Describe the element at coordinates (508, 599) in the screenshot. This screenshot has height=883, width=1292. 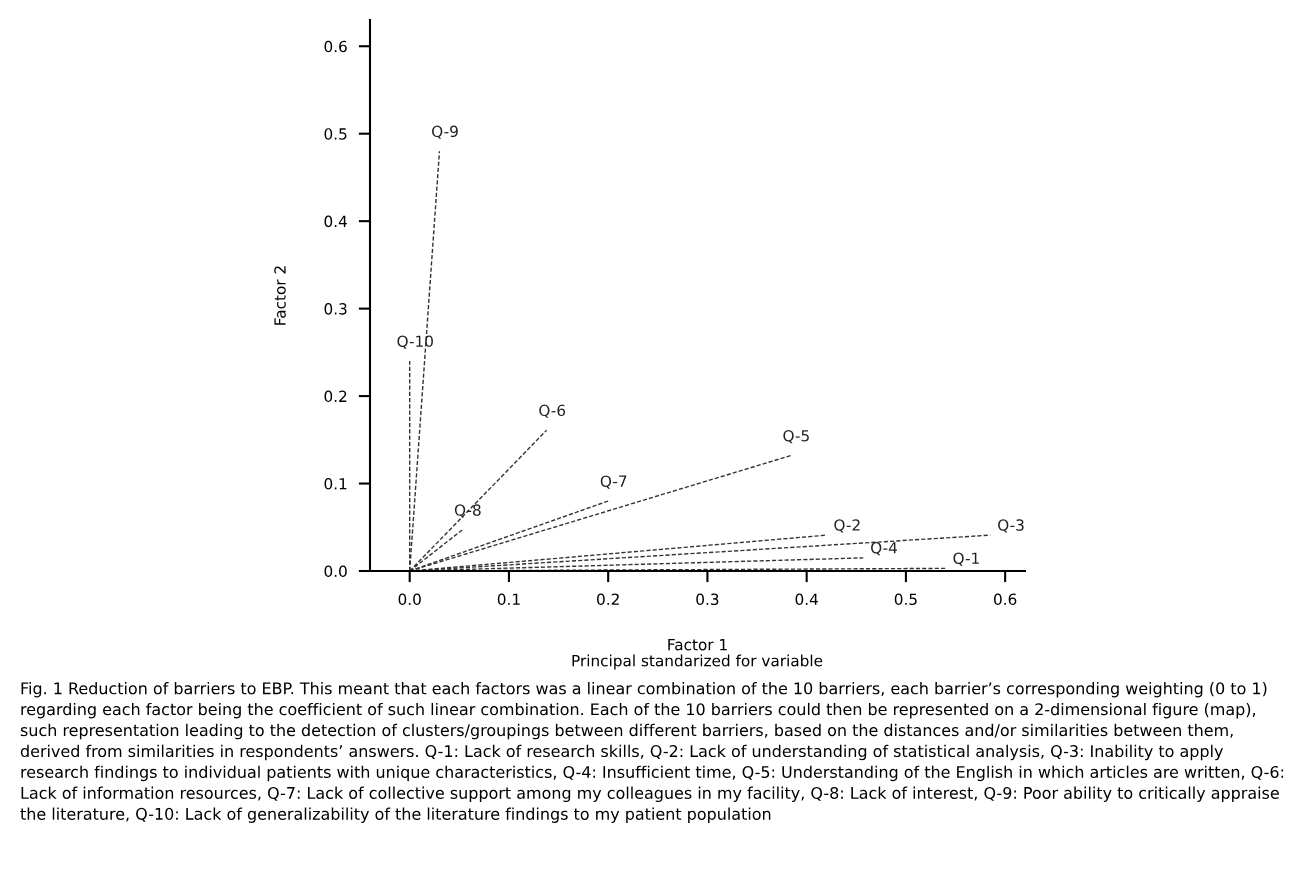
I see `x-tick-label: 0.1` at that location.